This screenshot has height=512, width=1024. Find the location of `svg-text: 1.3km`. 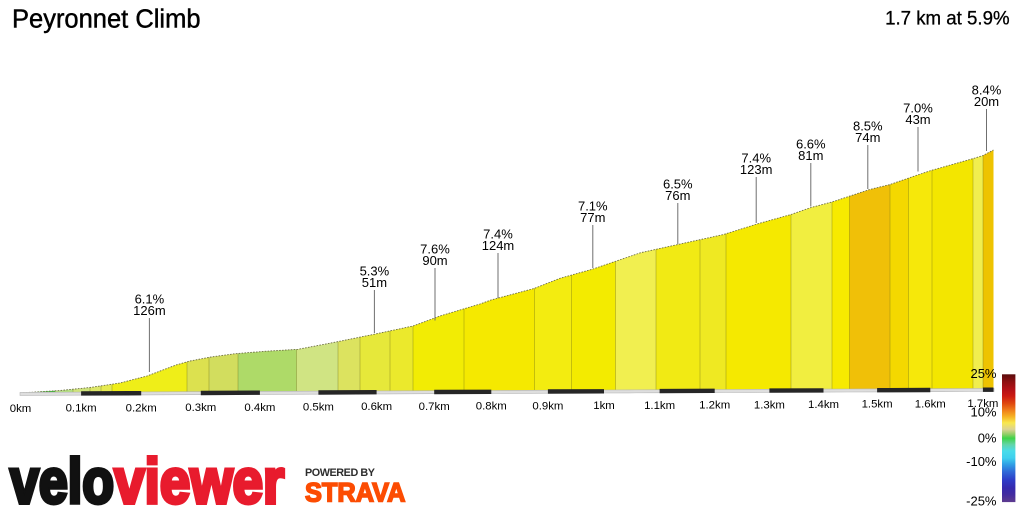

svg-text: 1.3km is located at coordinates (769, 405).